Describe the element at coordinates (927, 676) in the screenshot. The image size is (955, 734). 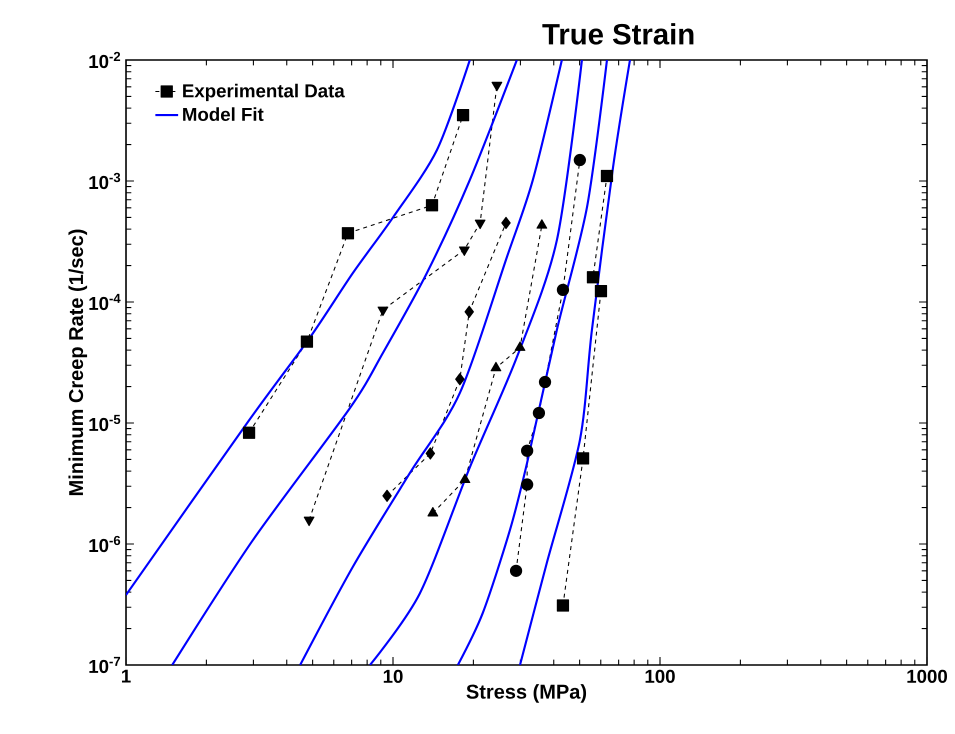
I see `x-tick-label: 1000` at that location.